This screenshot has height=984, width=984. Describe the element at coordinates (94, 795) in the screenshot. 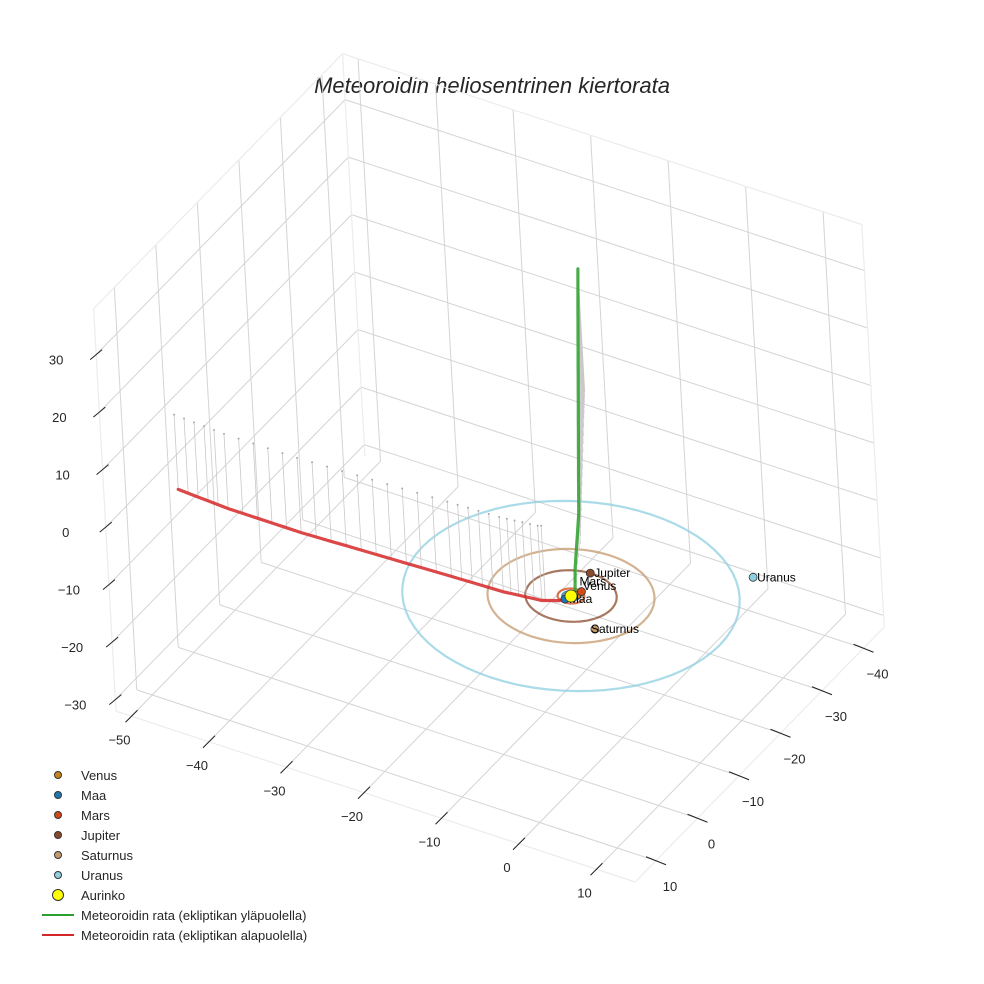

I see `legend-label: Maa` at that location.